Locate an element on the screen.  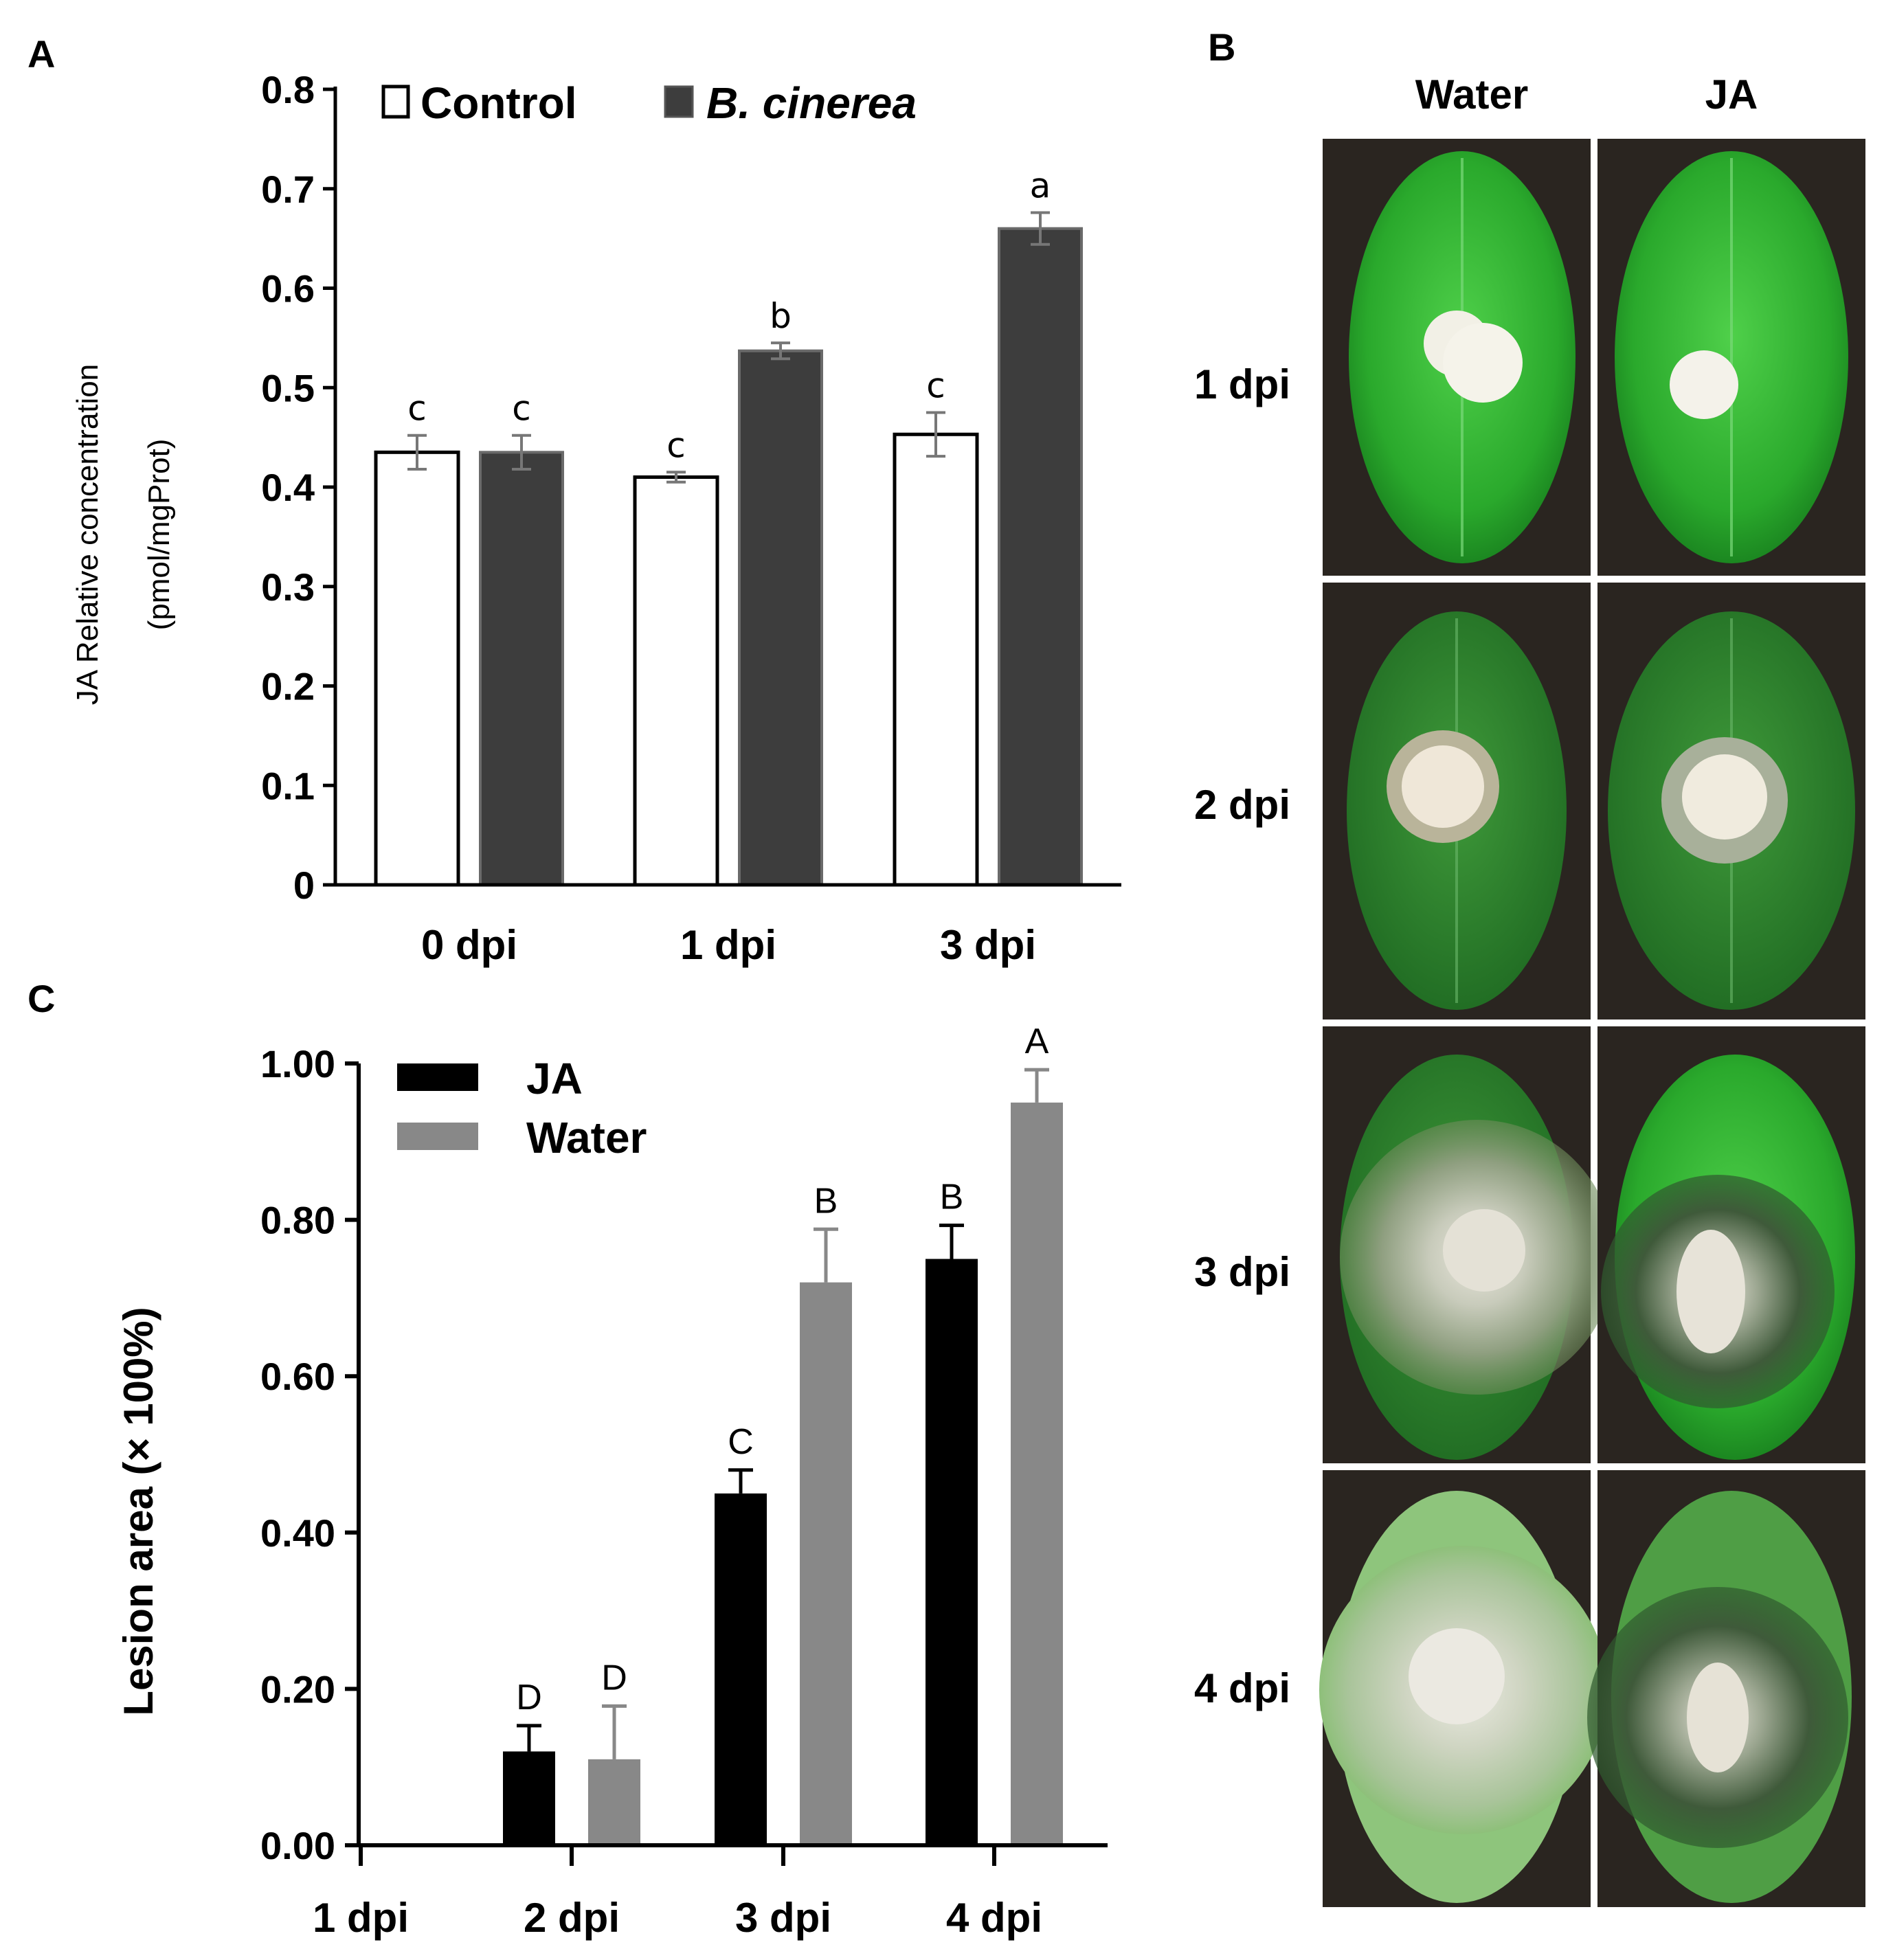
legend-swatch-b-cinerea is located at coordinates (679, 101).